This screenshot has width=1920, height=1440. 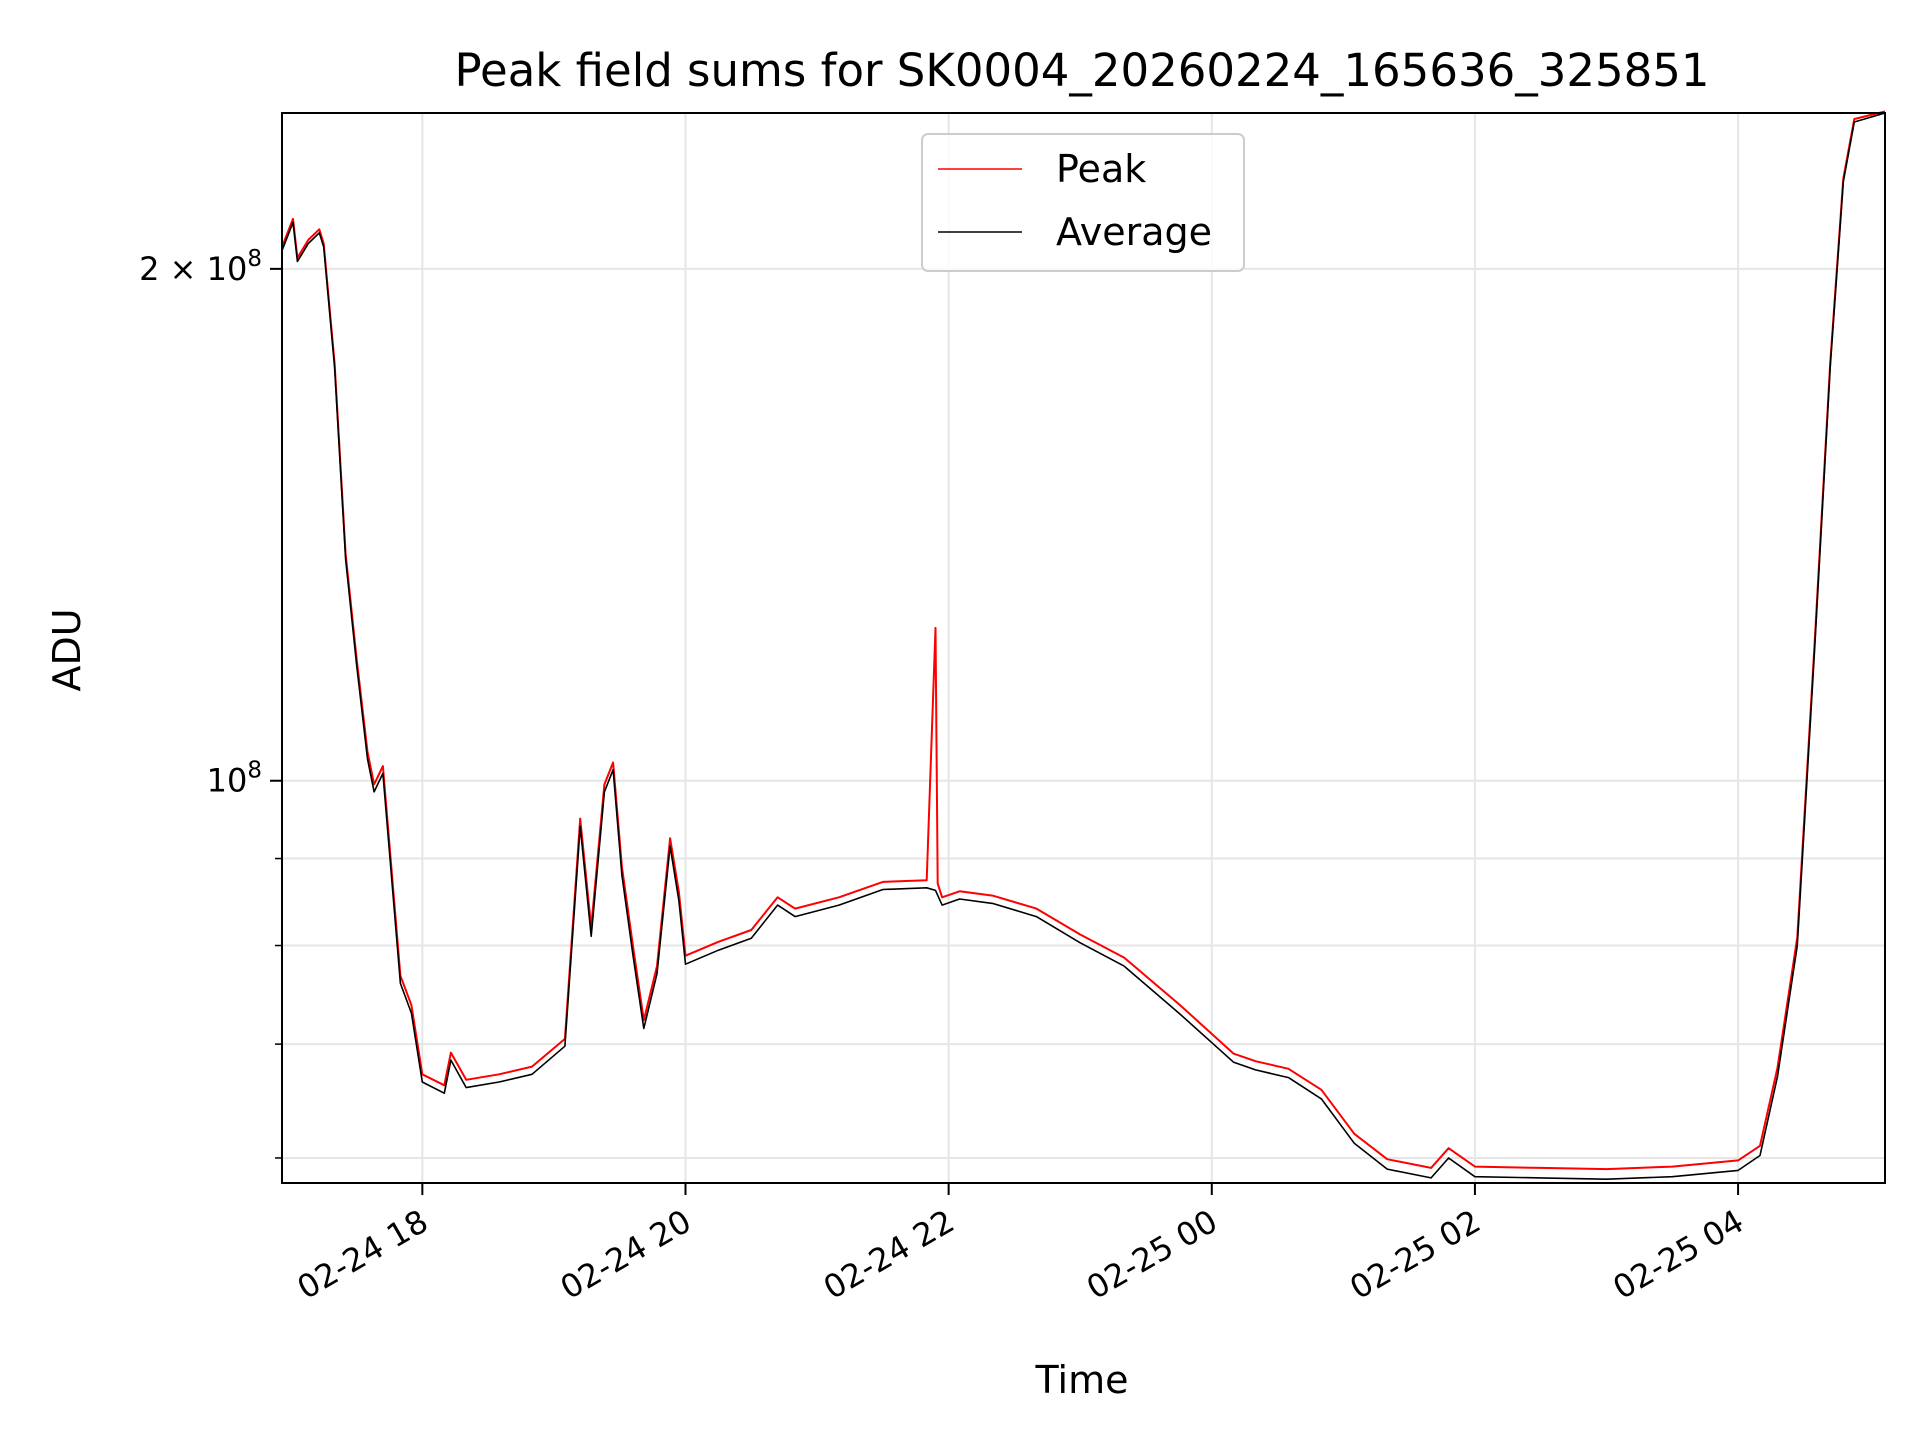 What do you see at coordinates (227, 781) in the screenshot?
I see `y-tick-ten: 10` at bounding box center [227, 781].